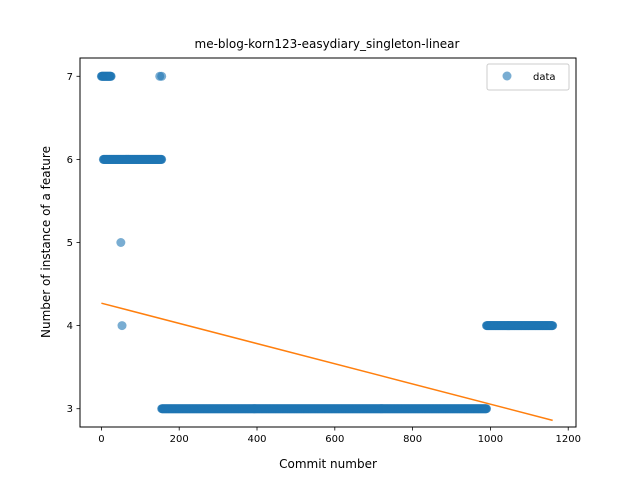 This screenshot has width=640, height=480. I want to click on x-tick-label: 1000, so click(490, 439).